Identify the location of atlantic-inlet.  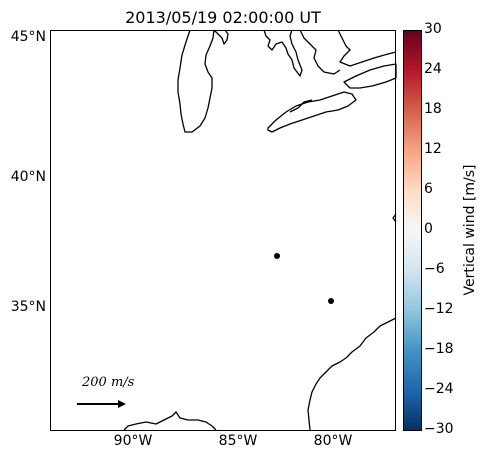
(394, 218).